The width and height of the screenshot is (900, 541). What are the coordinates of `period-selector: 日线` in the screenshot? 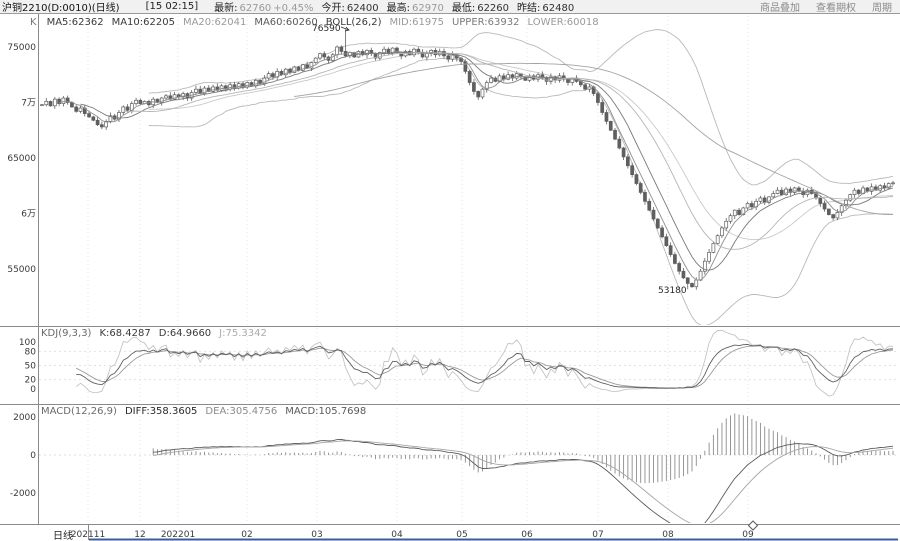 It's located at (63, 536).